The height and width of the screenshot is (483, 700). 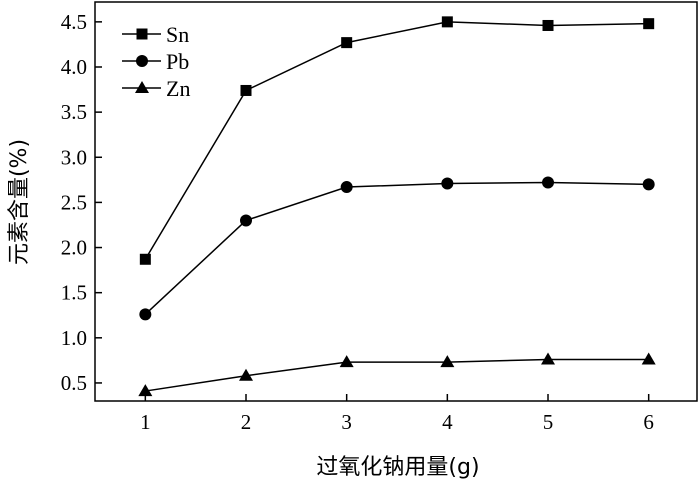 I want to click on y-tick-label: 4.0, so click(x=74, y=67).